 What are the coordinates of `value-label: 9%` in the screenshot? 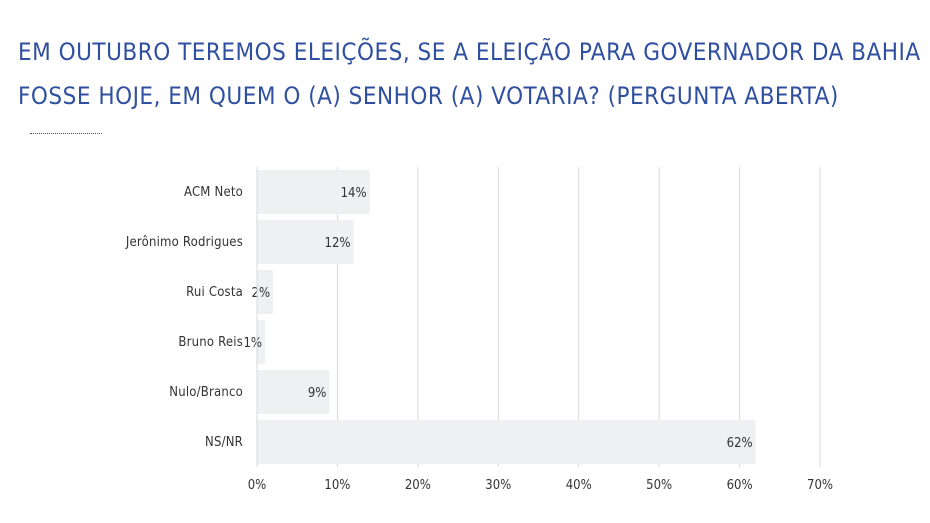 It's located at (317, 393).